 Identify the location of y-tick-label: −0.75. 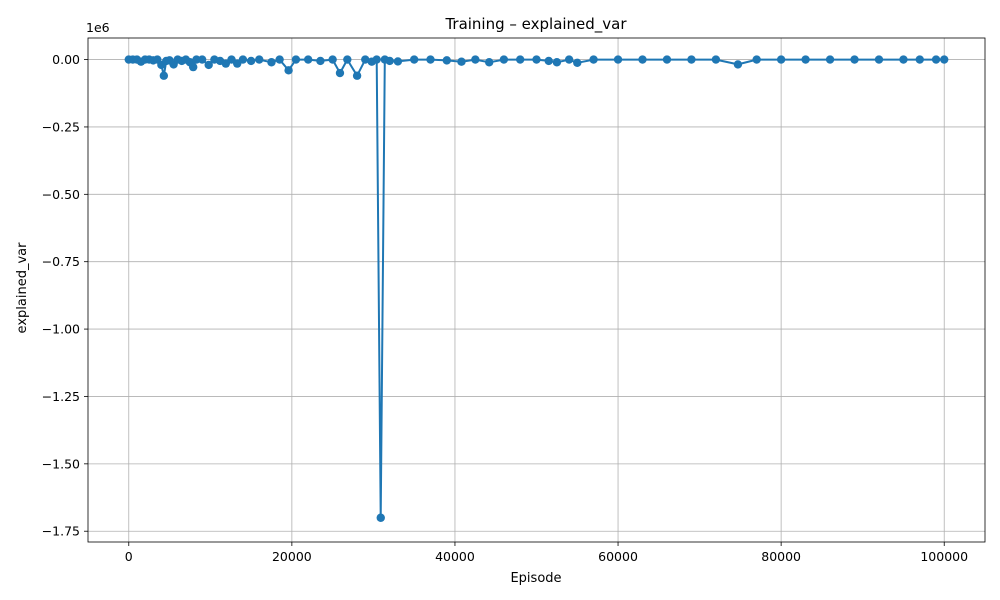
(61, 261).